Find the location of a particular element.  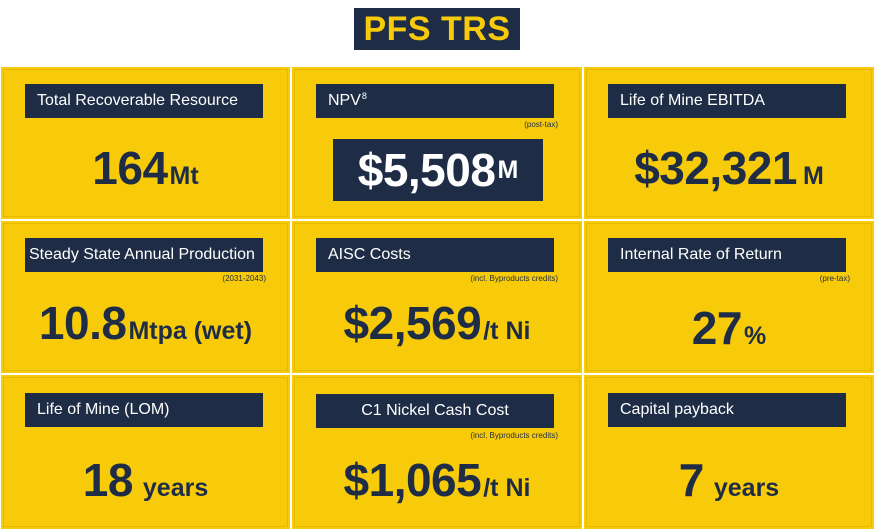

metric-note: (2031-2043) is located at coordinates (244, 278).